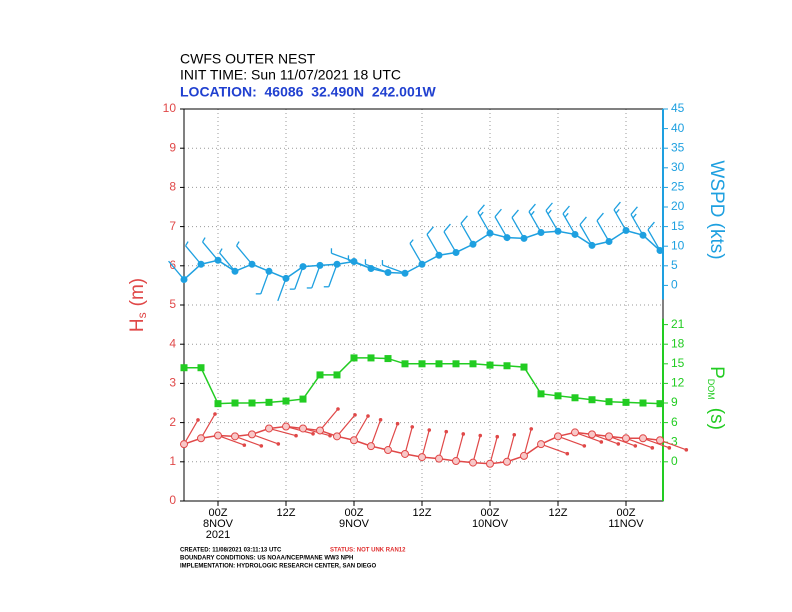 This screenshot has width=792, height=612. What do you see at coordinates (170, 108) in the screenshot?
I see `y-tick-label: 10` at bounding box center [170, 108].